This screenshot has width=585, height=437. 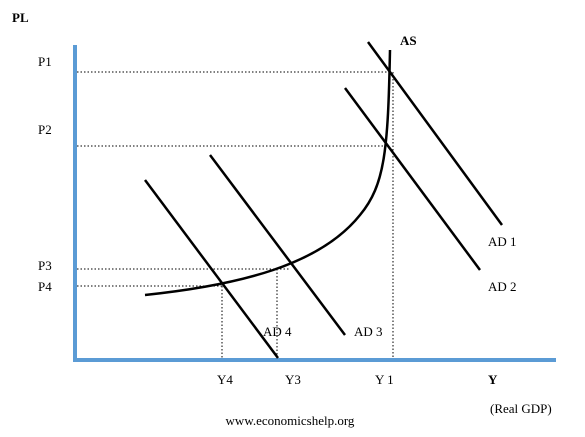 What do you see at coordinates (45, 265) in the screenshot?
I see `price-label: P3` at bounding box center [45, 265].